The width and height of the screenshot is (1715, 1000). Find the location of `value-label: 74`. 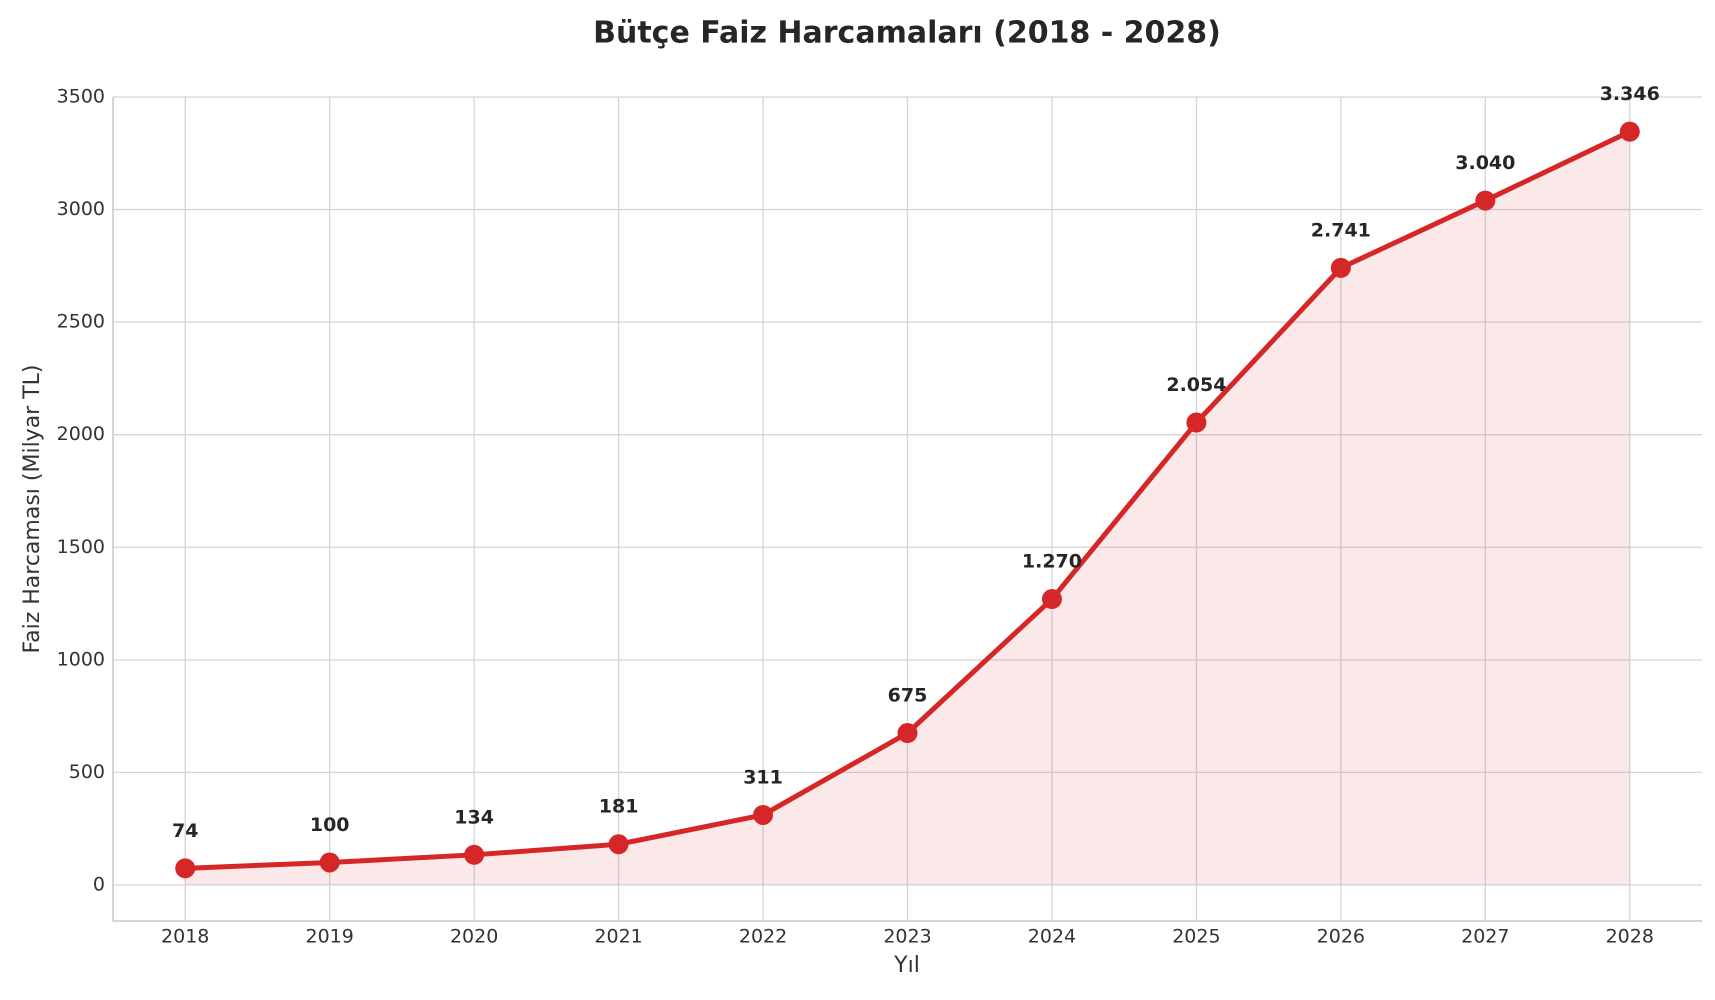

value-label: 74 is located at coordinates (185, 831).